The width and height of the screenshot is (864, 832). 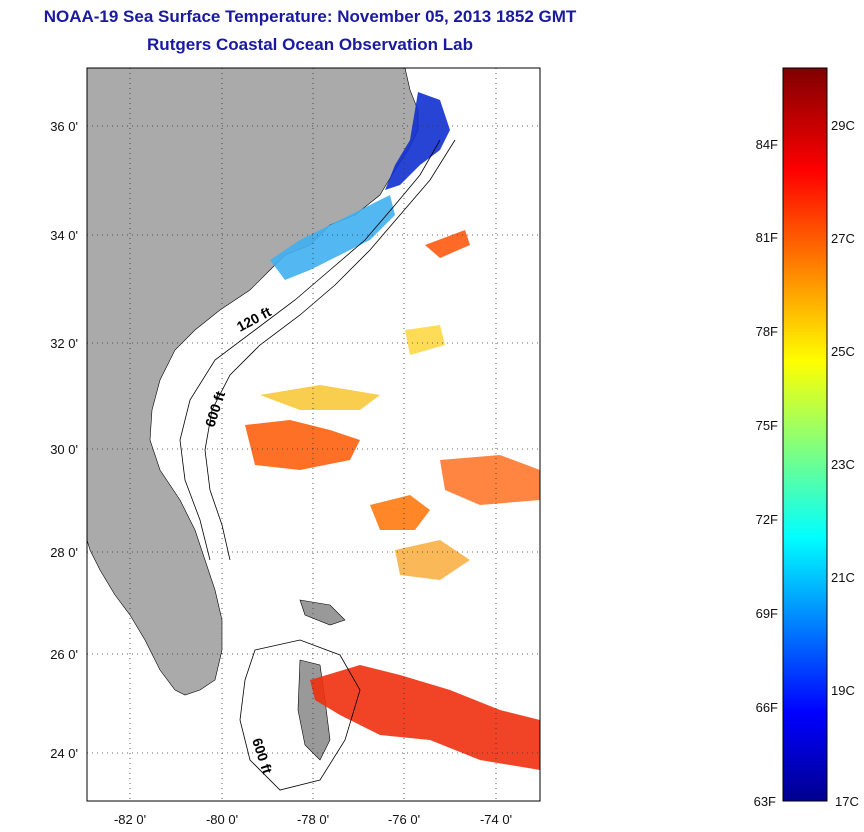 What do you see at coordinates (843, 238) in the screenshot?
I see `colorbar-label-c: 27C` at bounding box center [843, 238].